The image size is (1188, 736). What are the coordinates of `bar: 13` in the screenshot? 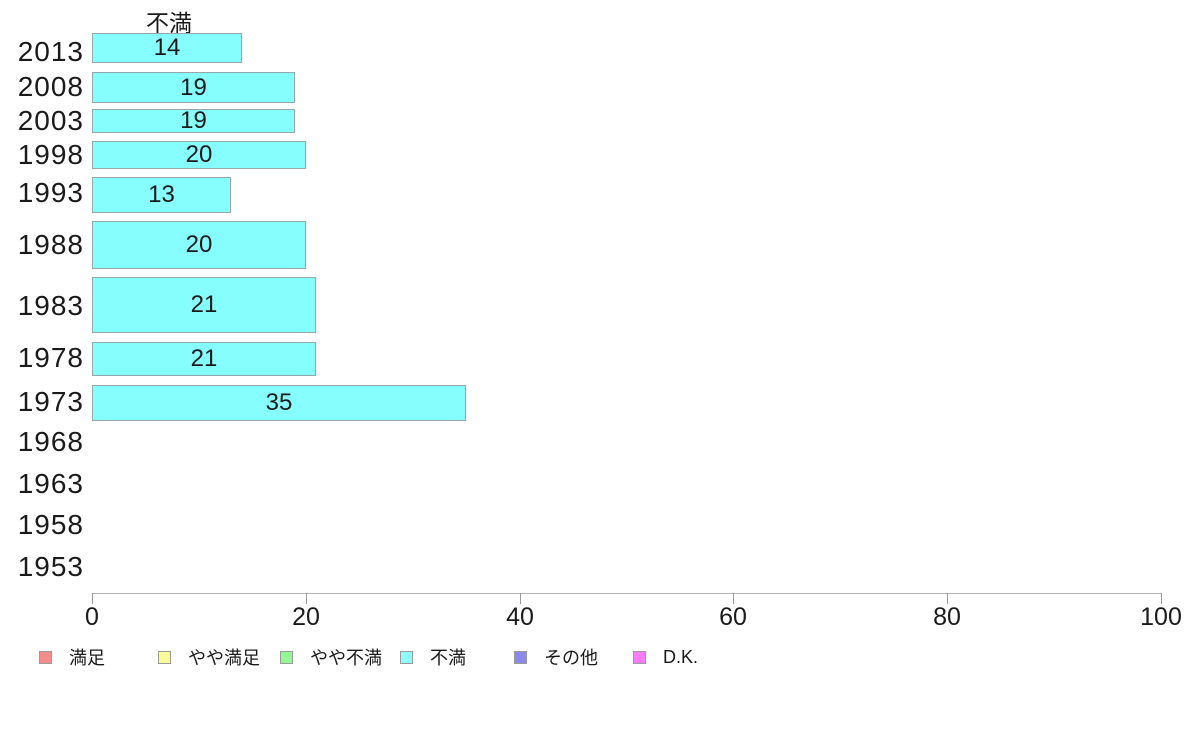 It's located at (161, 195).